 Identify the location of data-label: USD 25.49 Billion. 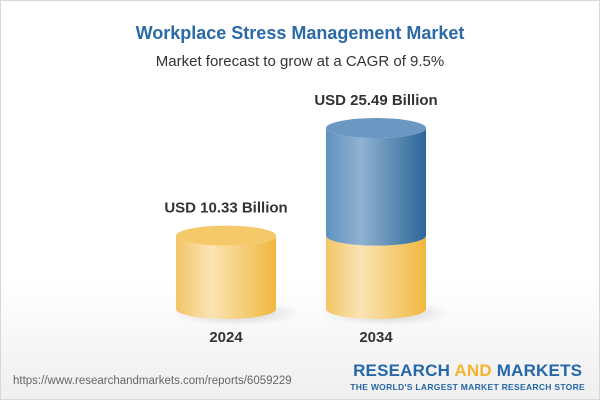
(375, 100).